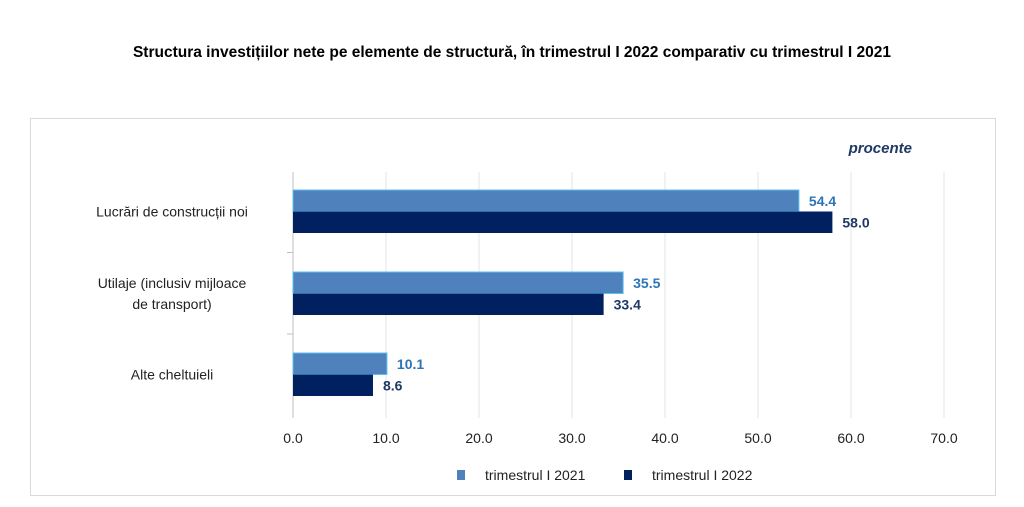 The height and width of the screenshot is (507, 1024). What do you see at coordinates (172, 212) in the screenshot?
I see `category-label: Lucrări de construcții noi` at bounding box center [172, 212].